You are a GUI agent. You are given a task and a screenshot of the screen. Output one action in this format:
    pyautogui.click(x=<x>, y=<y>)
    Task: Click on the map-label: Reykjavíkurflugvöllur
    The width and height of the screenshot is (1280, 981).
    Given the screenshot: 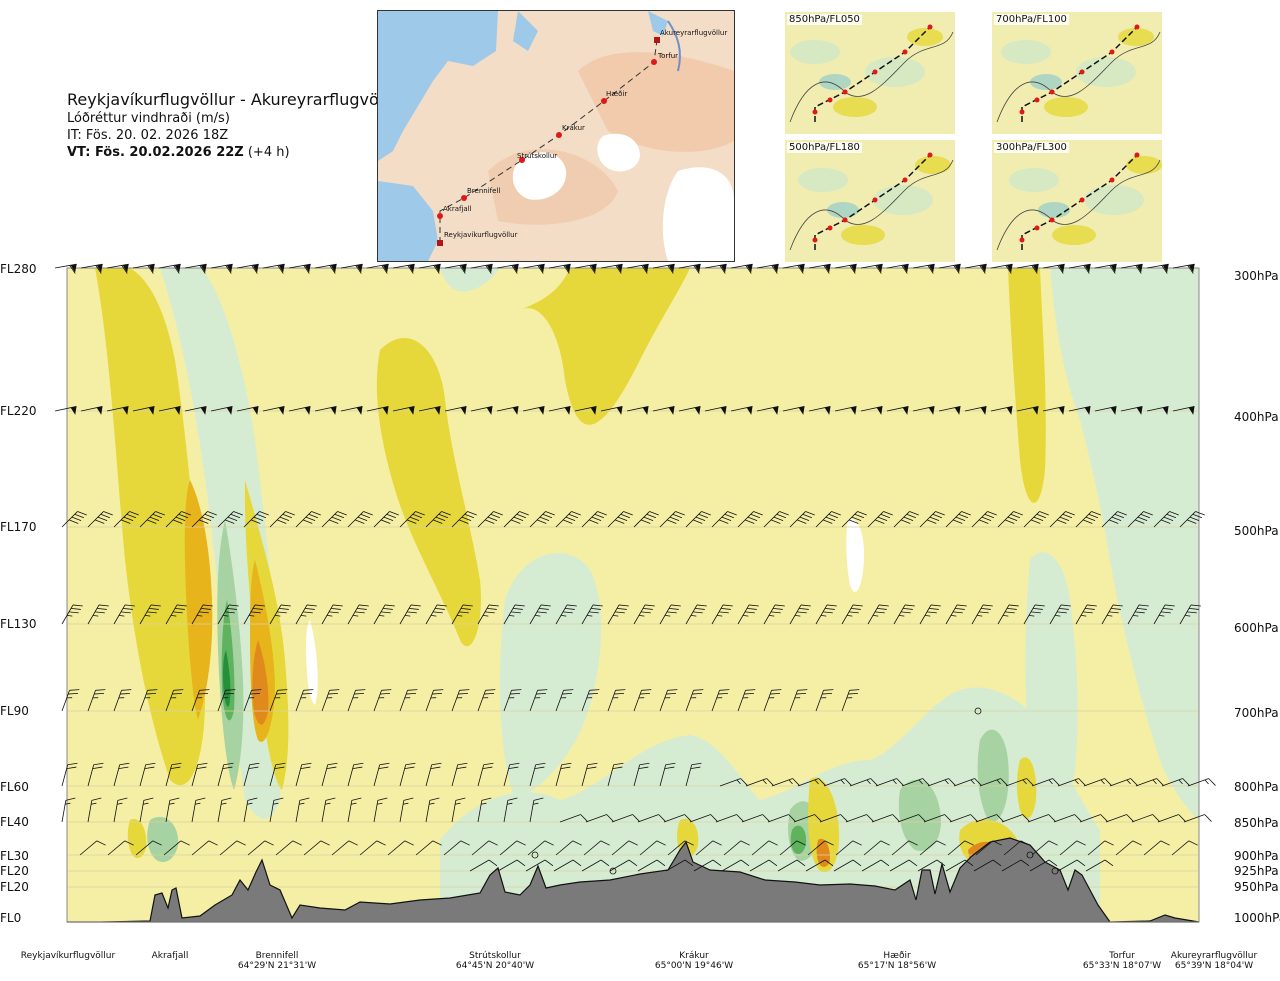 What is the action you would take?
    pyautogui.click(x=481, y=235)
    